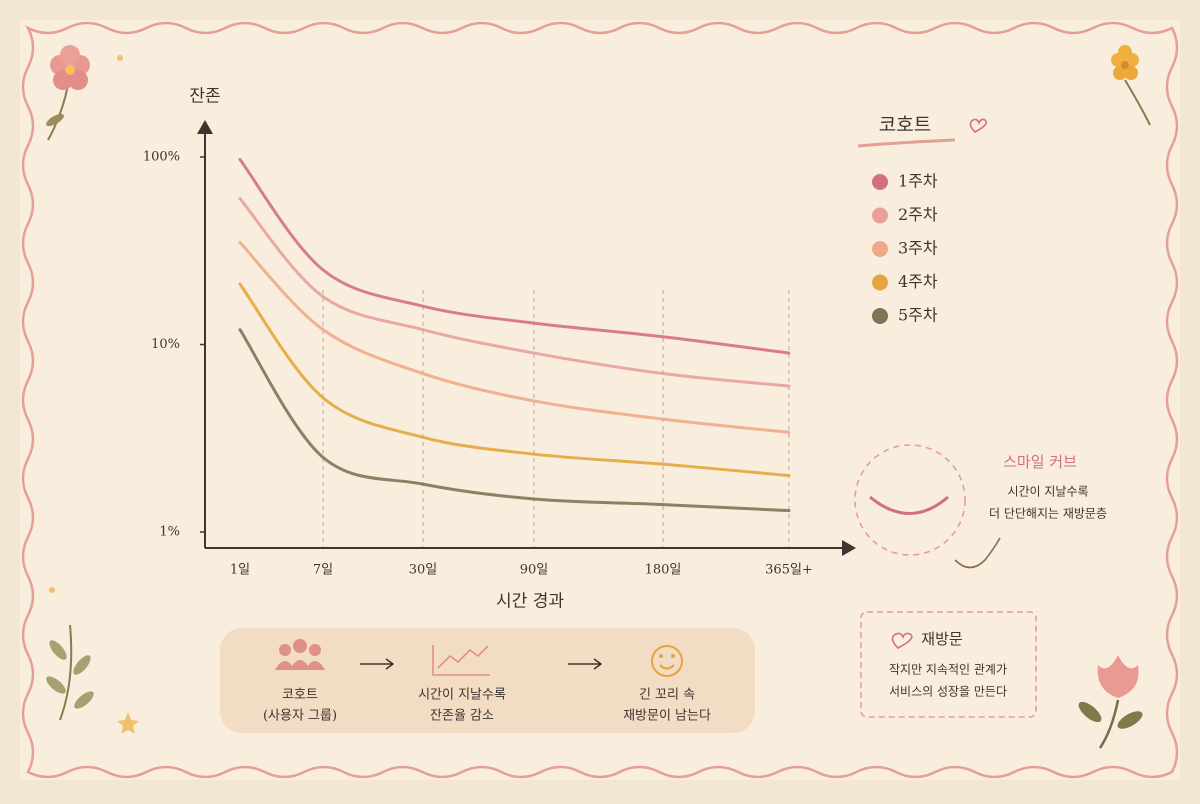 This screenshot has height=804, width=1200. Describe the element at coordinates (165, 344) in the screenshot. I see `y-tick-label: 10%` at that location.